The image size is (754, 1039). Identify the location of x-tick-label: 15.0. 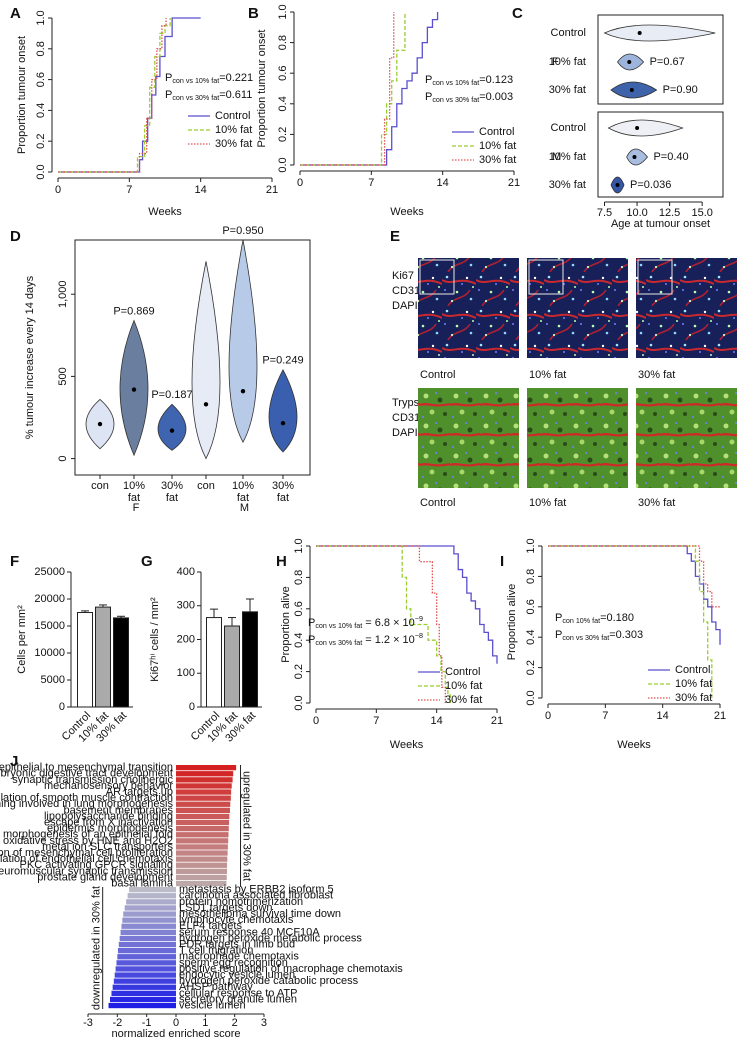
(701, 213).